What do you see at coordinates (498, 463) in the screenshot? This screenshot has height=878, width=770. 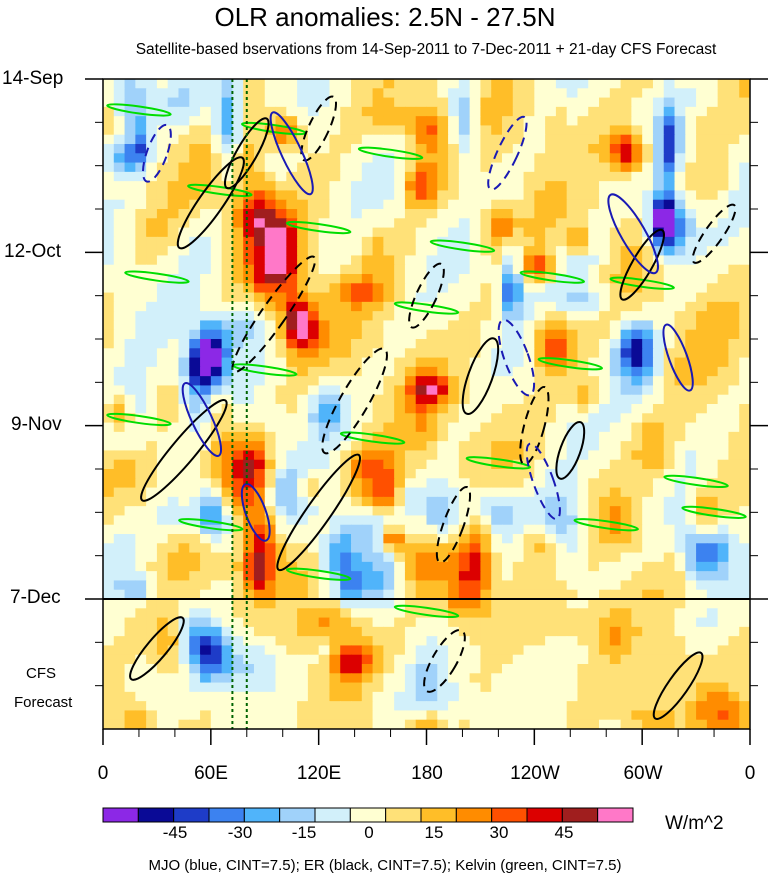 I see `kelvin-contour` at bounding box center [498, 463].